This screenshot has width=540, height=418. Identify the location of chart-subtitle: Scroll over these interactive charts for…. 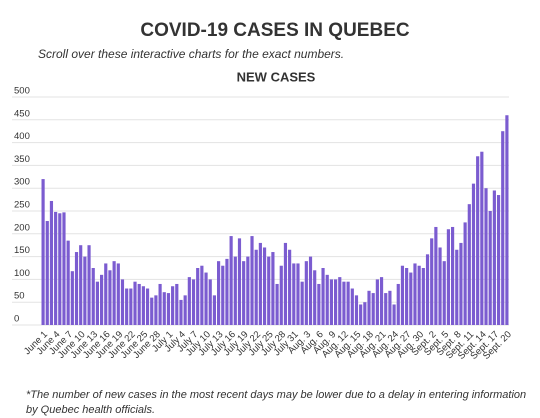
(191, 54).